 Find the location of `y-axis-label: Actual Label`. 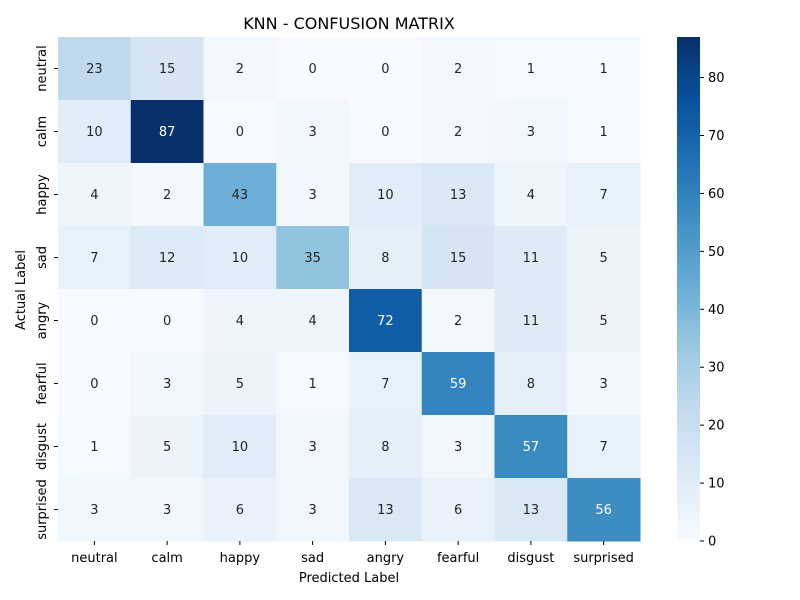

y-axis-label: Actual Label is located at coordinates (21, 290).